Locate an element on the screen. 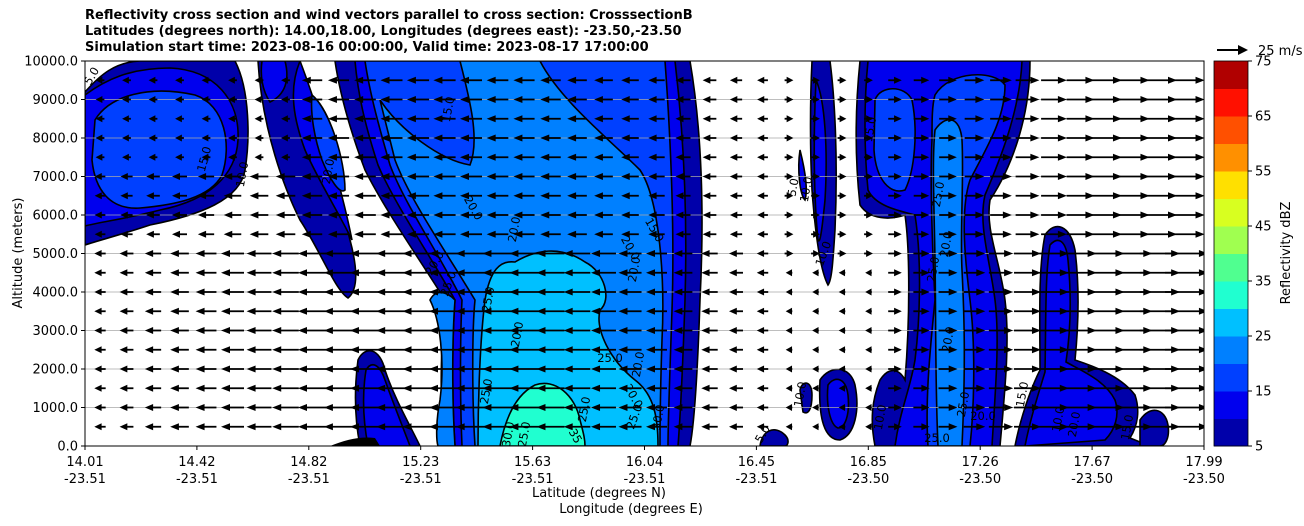  y-tick-label: 4000.0 is located at coordinates (56, 293).